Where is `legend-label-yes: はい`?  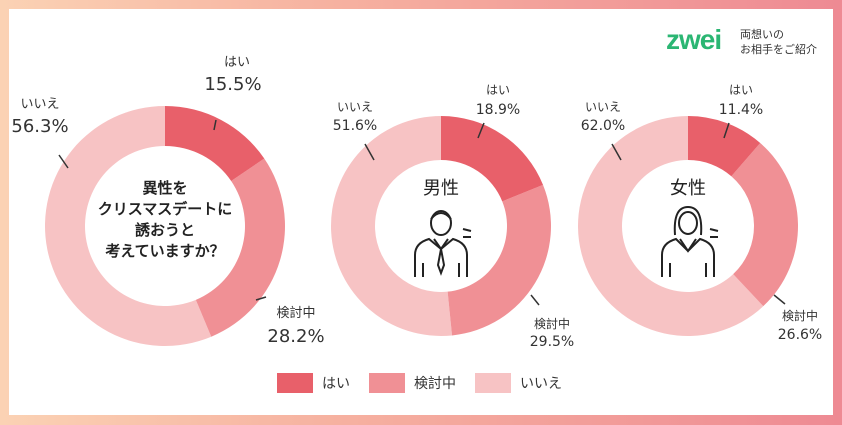
legend-label-yes: はい is located at coordinates (336, 384).